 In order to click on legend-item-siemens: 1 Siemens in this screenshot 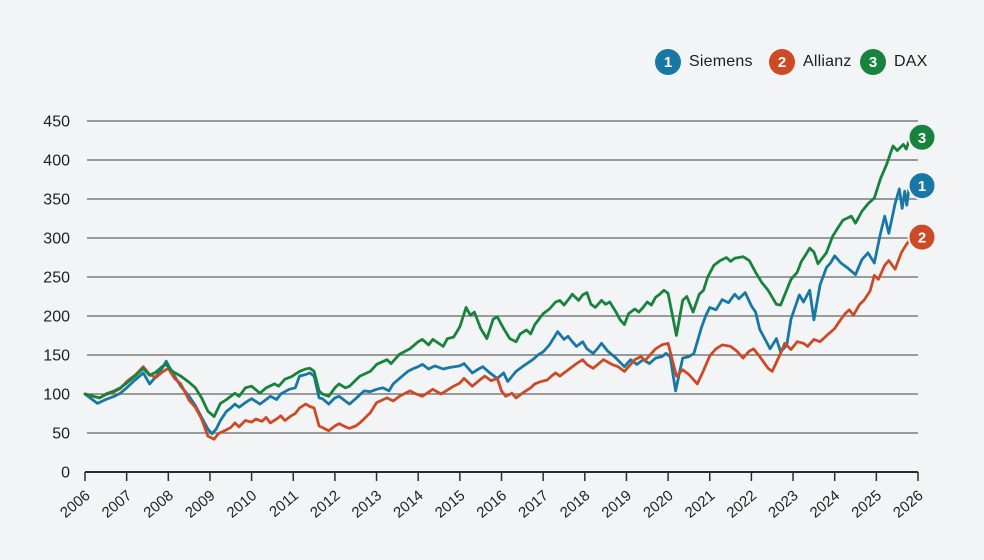, I will do `click(704, 62)`.